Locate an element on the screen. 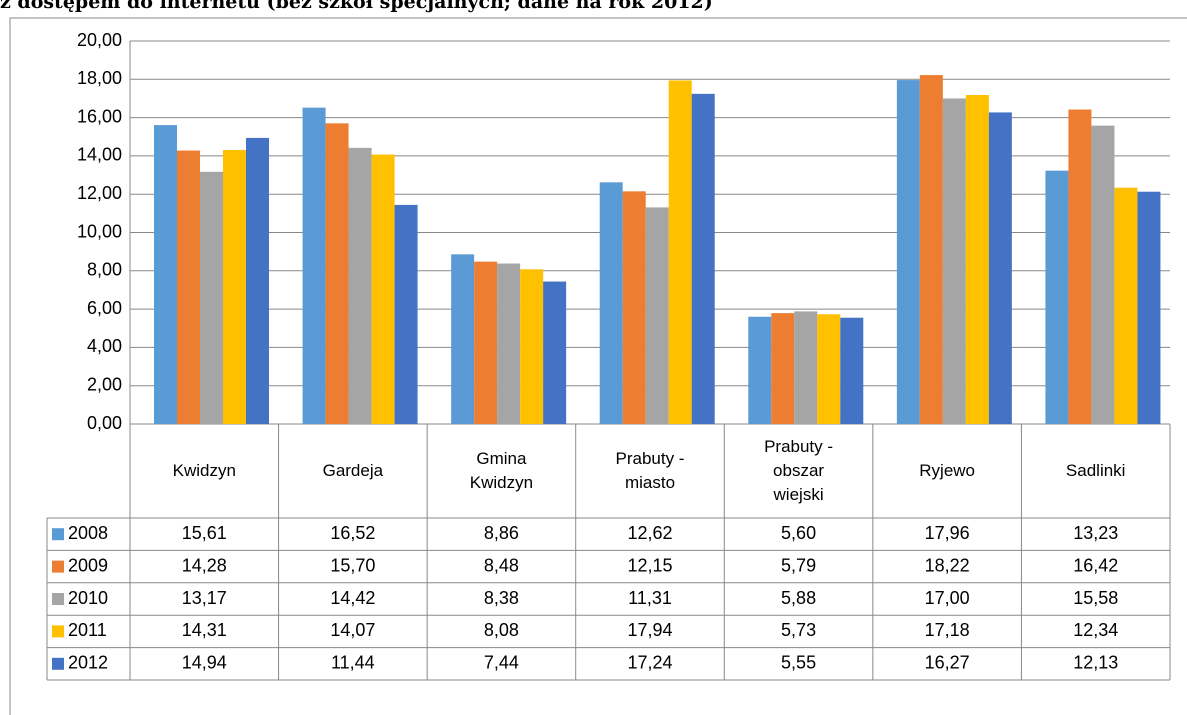 The height and width of the screenshot is (715, 1187). table-value: 12,34 is located at coordinates (1095, 630).